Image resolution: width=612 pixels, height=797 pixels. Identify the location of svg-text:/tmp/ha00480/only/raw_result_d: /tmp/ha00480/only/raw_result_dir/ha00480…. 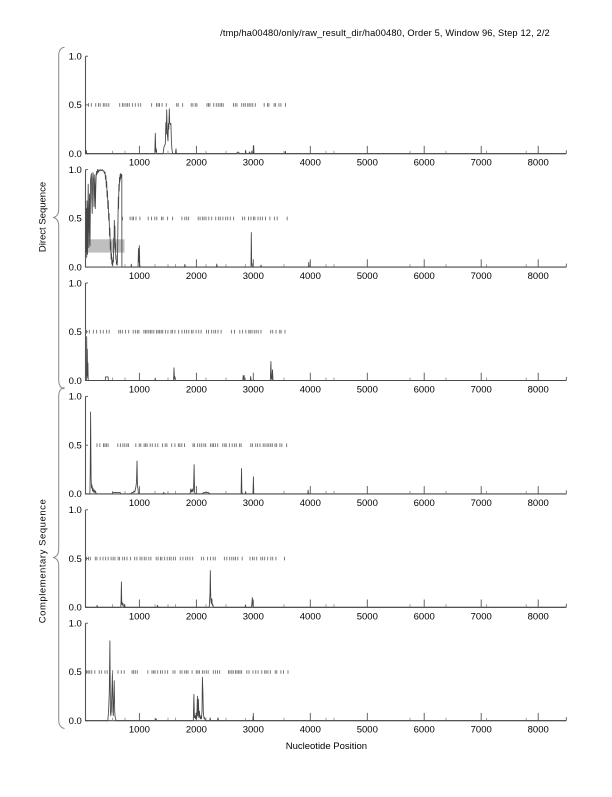
(385, 33).